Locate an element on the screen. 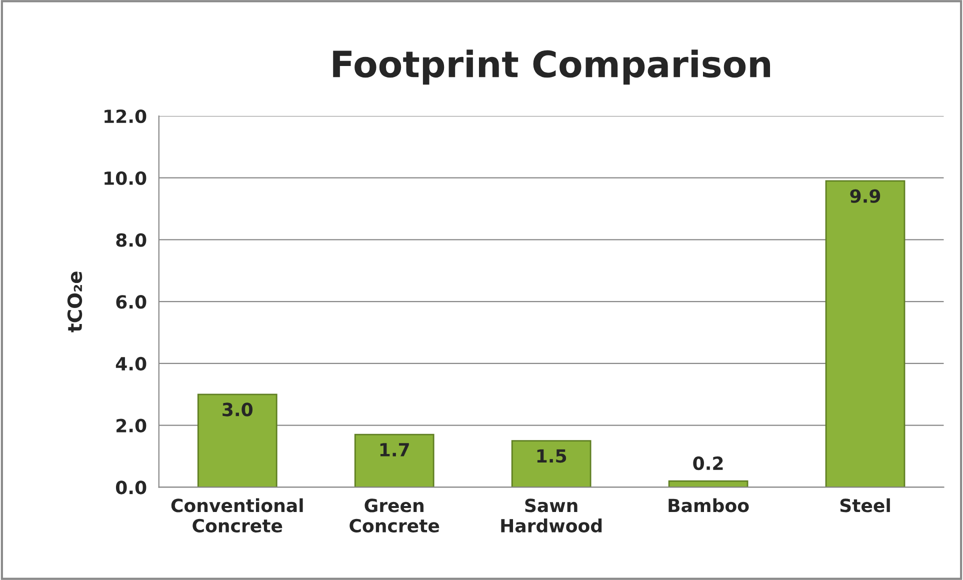 Image resolution: width=963 pixels, height=580 pixels. data-label: 1.7 is located at coordinates (394, 449).